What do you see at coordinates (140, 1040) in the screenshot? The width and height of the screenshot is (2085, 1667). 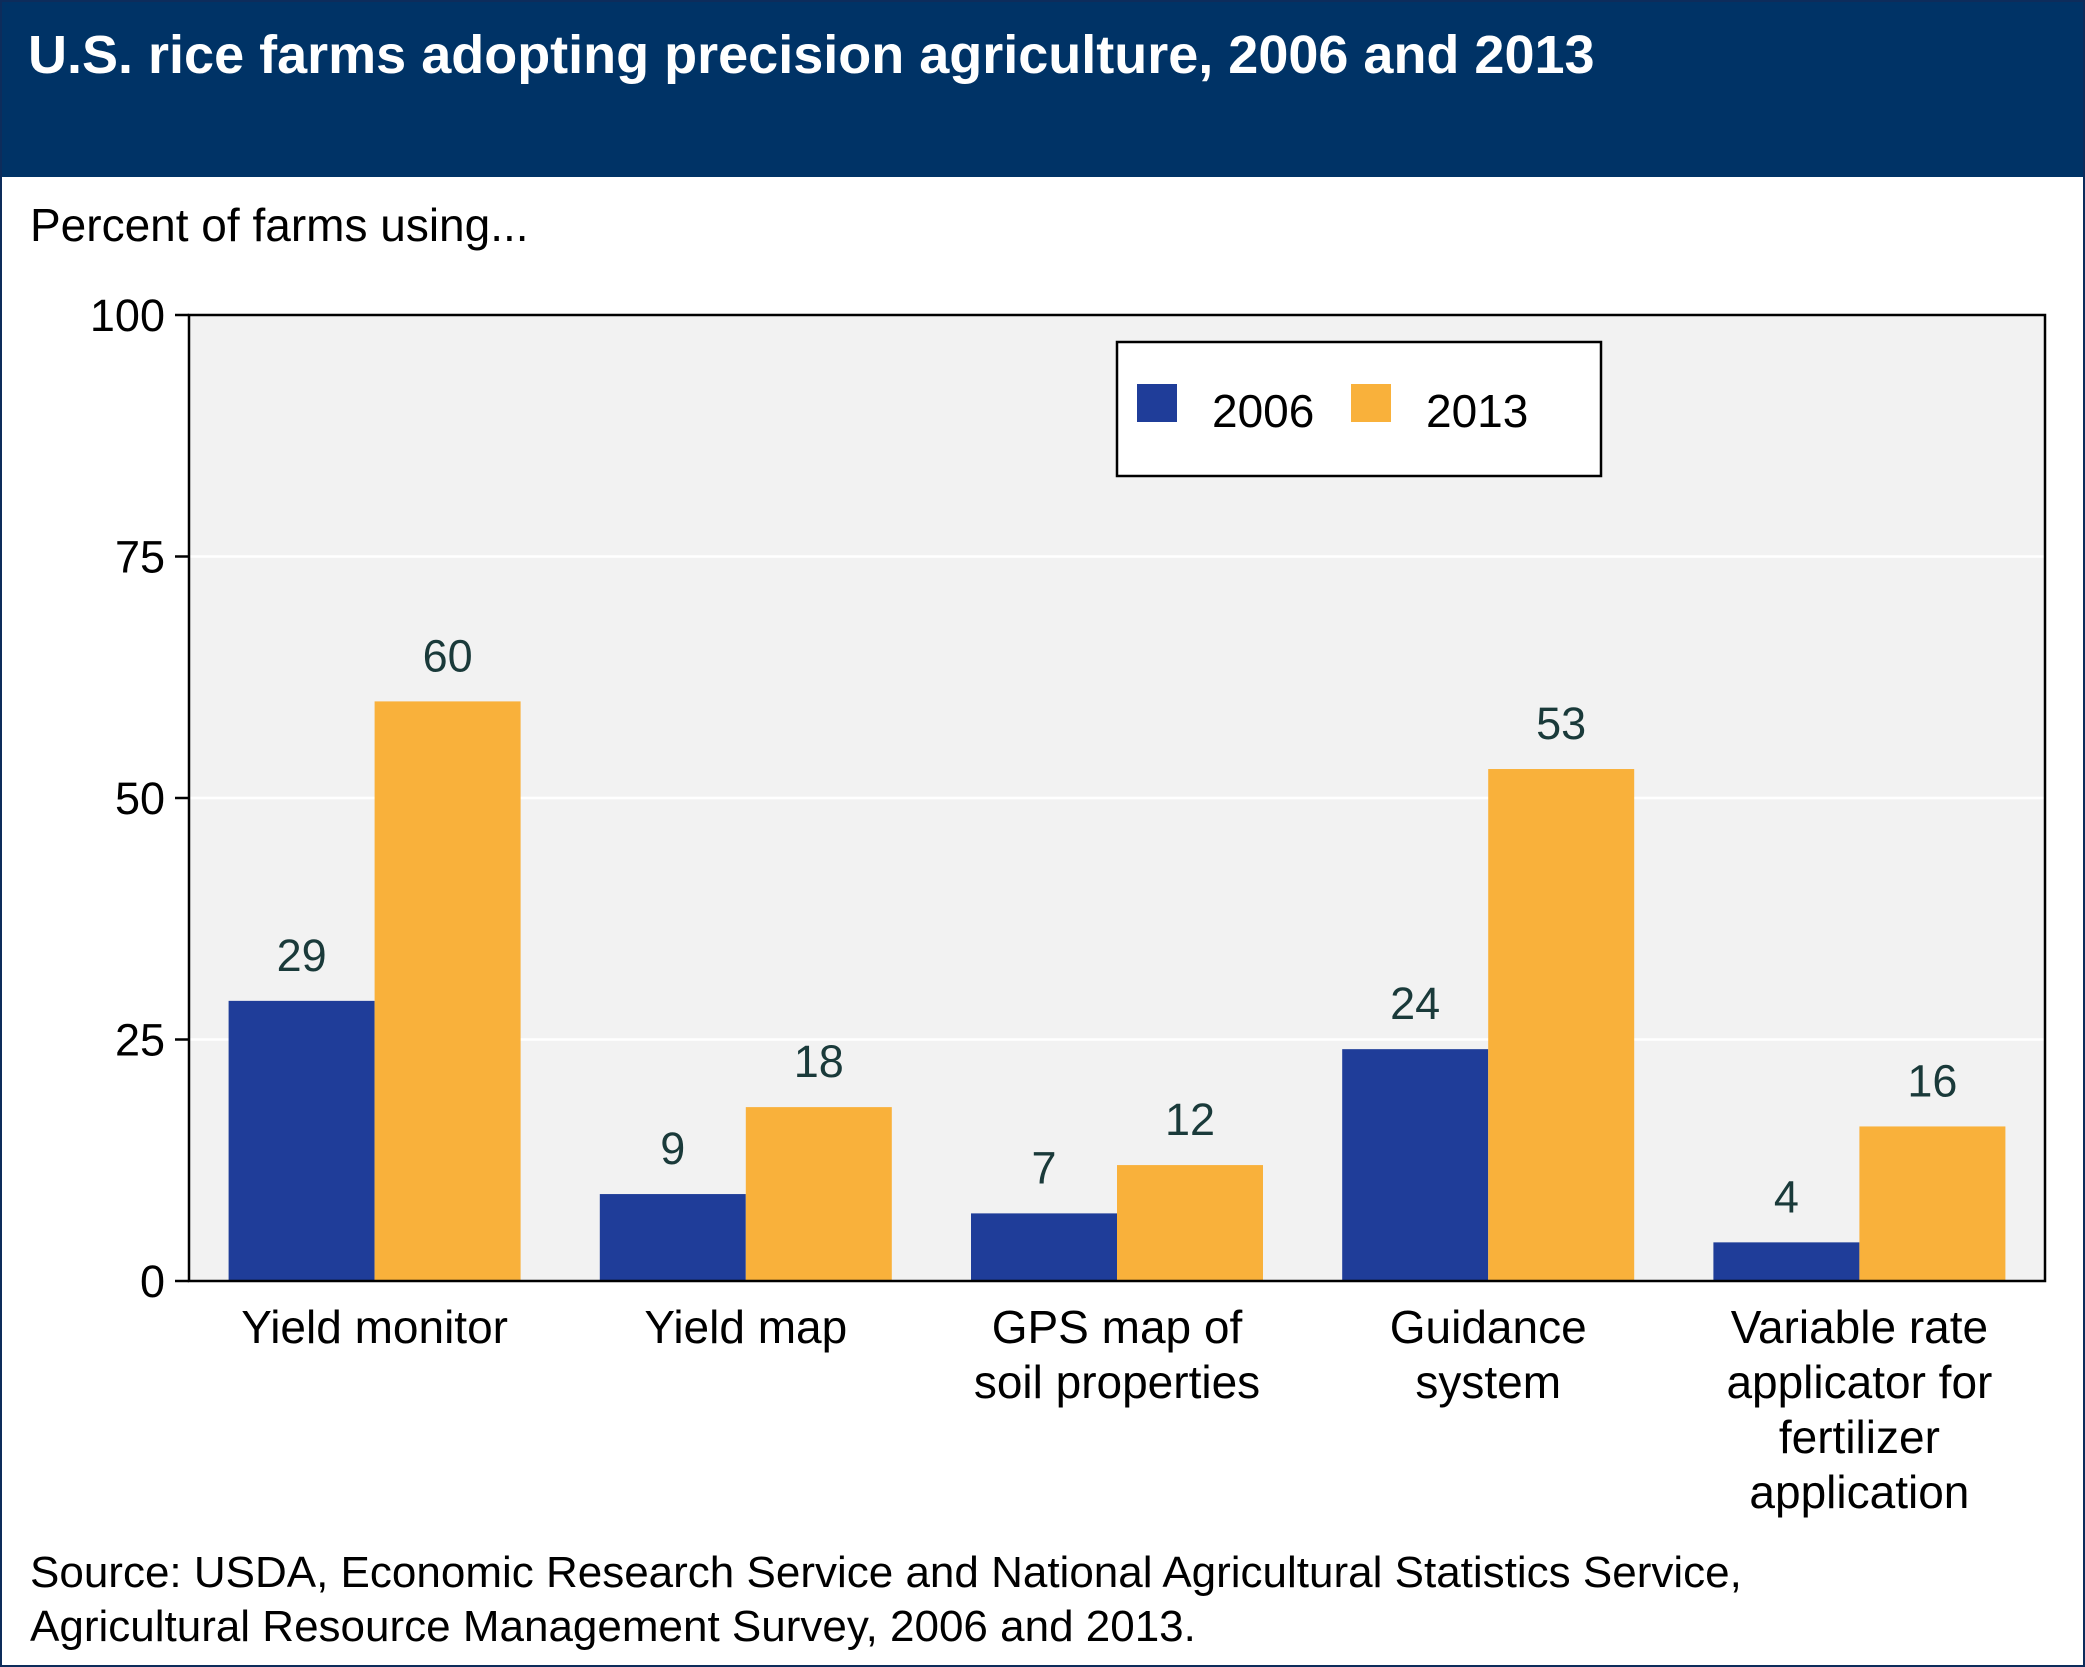 I see `y-tick-label: 25` at bounding box center [140, 1040].